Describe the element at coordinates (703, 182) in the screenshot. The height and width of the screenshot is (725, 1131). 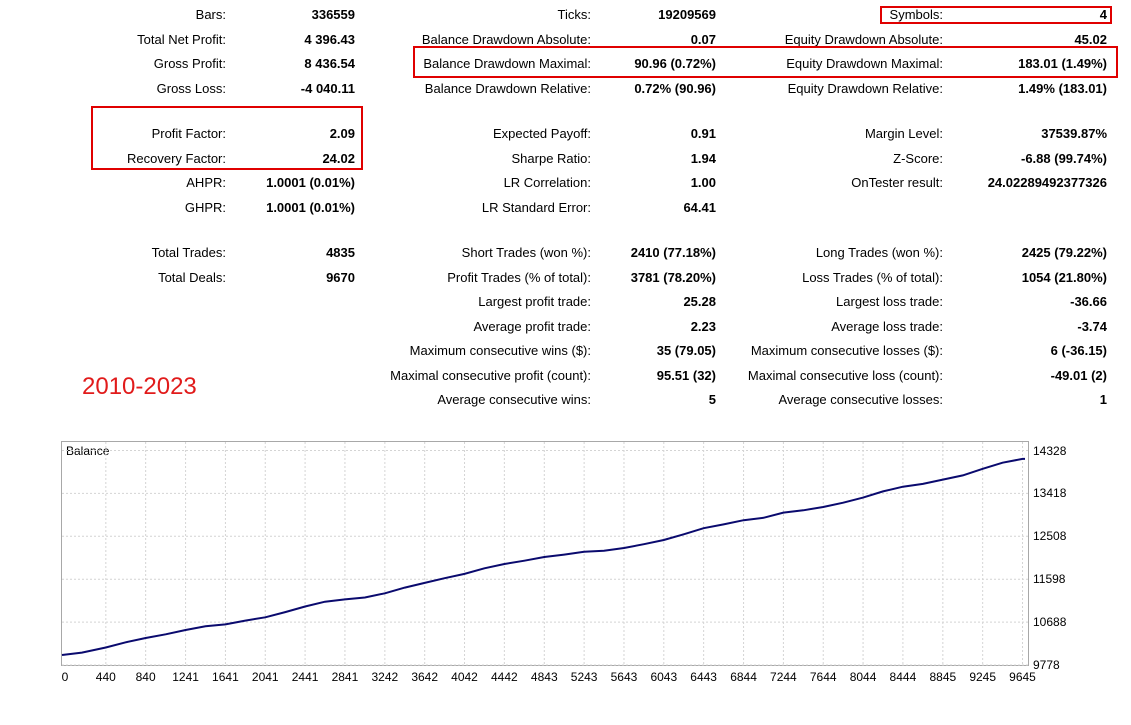
I see `stat-value: 1.00` at that location.